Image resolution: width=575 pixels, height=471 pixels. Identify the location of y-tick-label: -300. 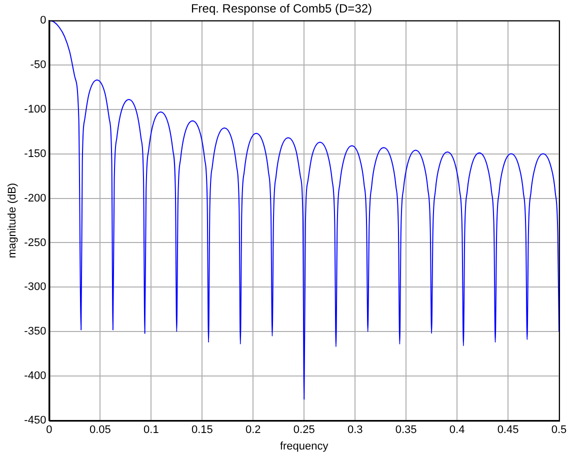
(35, 287).